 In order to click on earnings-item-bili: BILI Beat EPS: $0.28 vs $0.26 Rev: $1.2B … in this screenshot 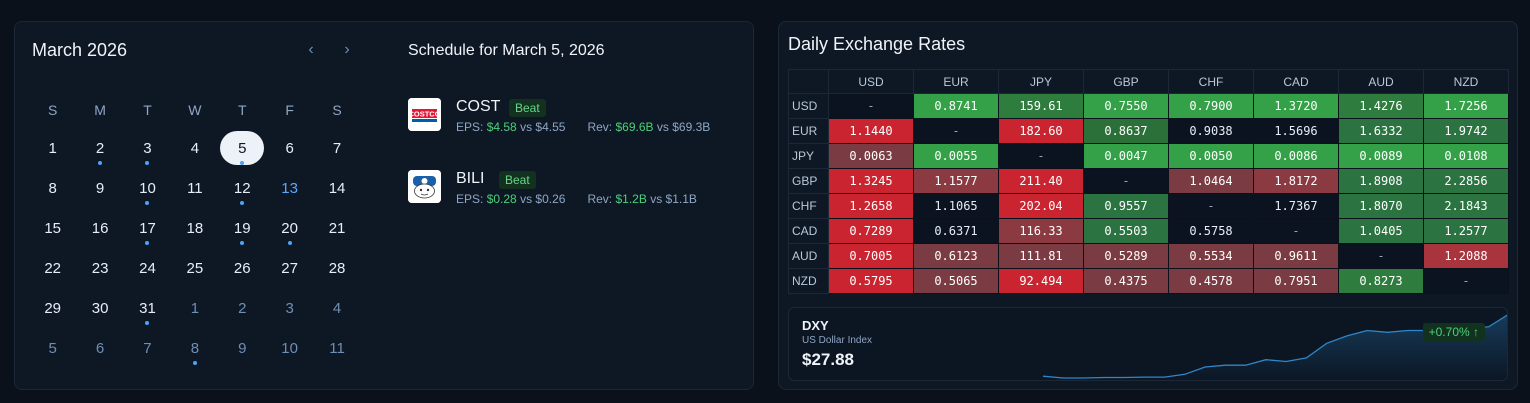, I will do `click(573, 190)`.